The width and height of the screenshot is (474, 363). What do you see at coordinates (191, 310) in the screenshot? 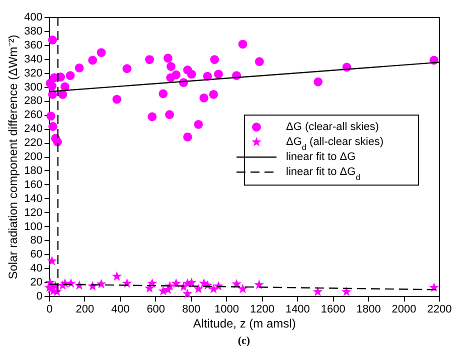
I see `x-tick-label: 800` at bounding box center [191, 310].